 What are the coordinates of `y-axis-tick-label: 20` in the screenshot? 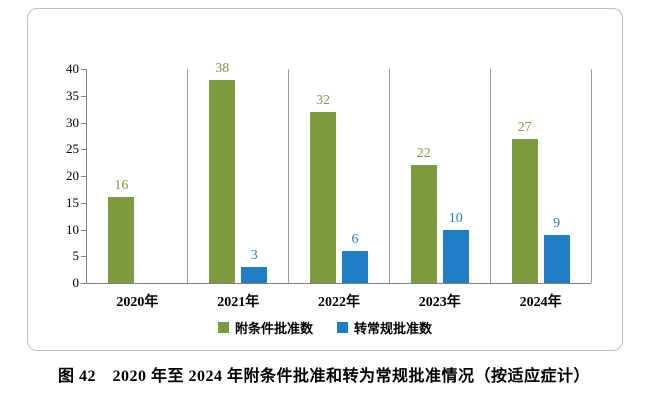 It's located at (72, 175).